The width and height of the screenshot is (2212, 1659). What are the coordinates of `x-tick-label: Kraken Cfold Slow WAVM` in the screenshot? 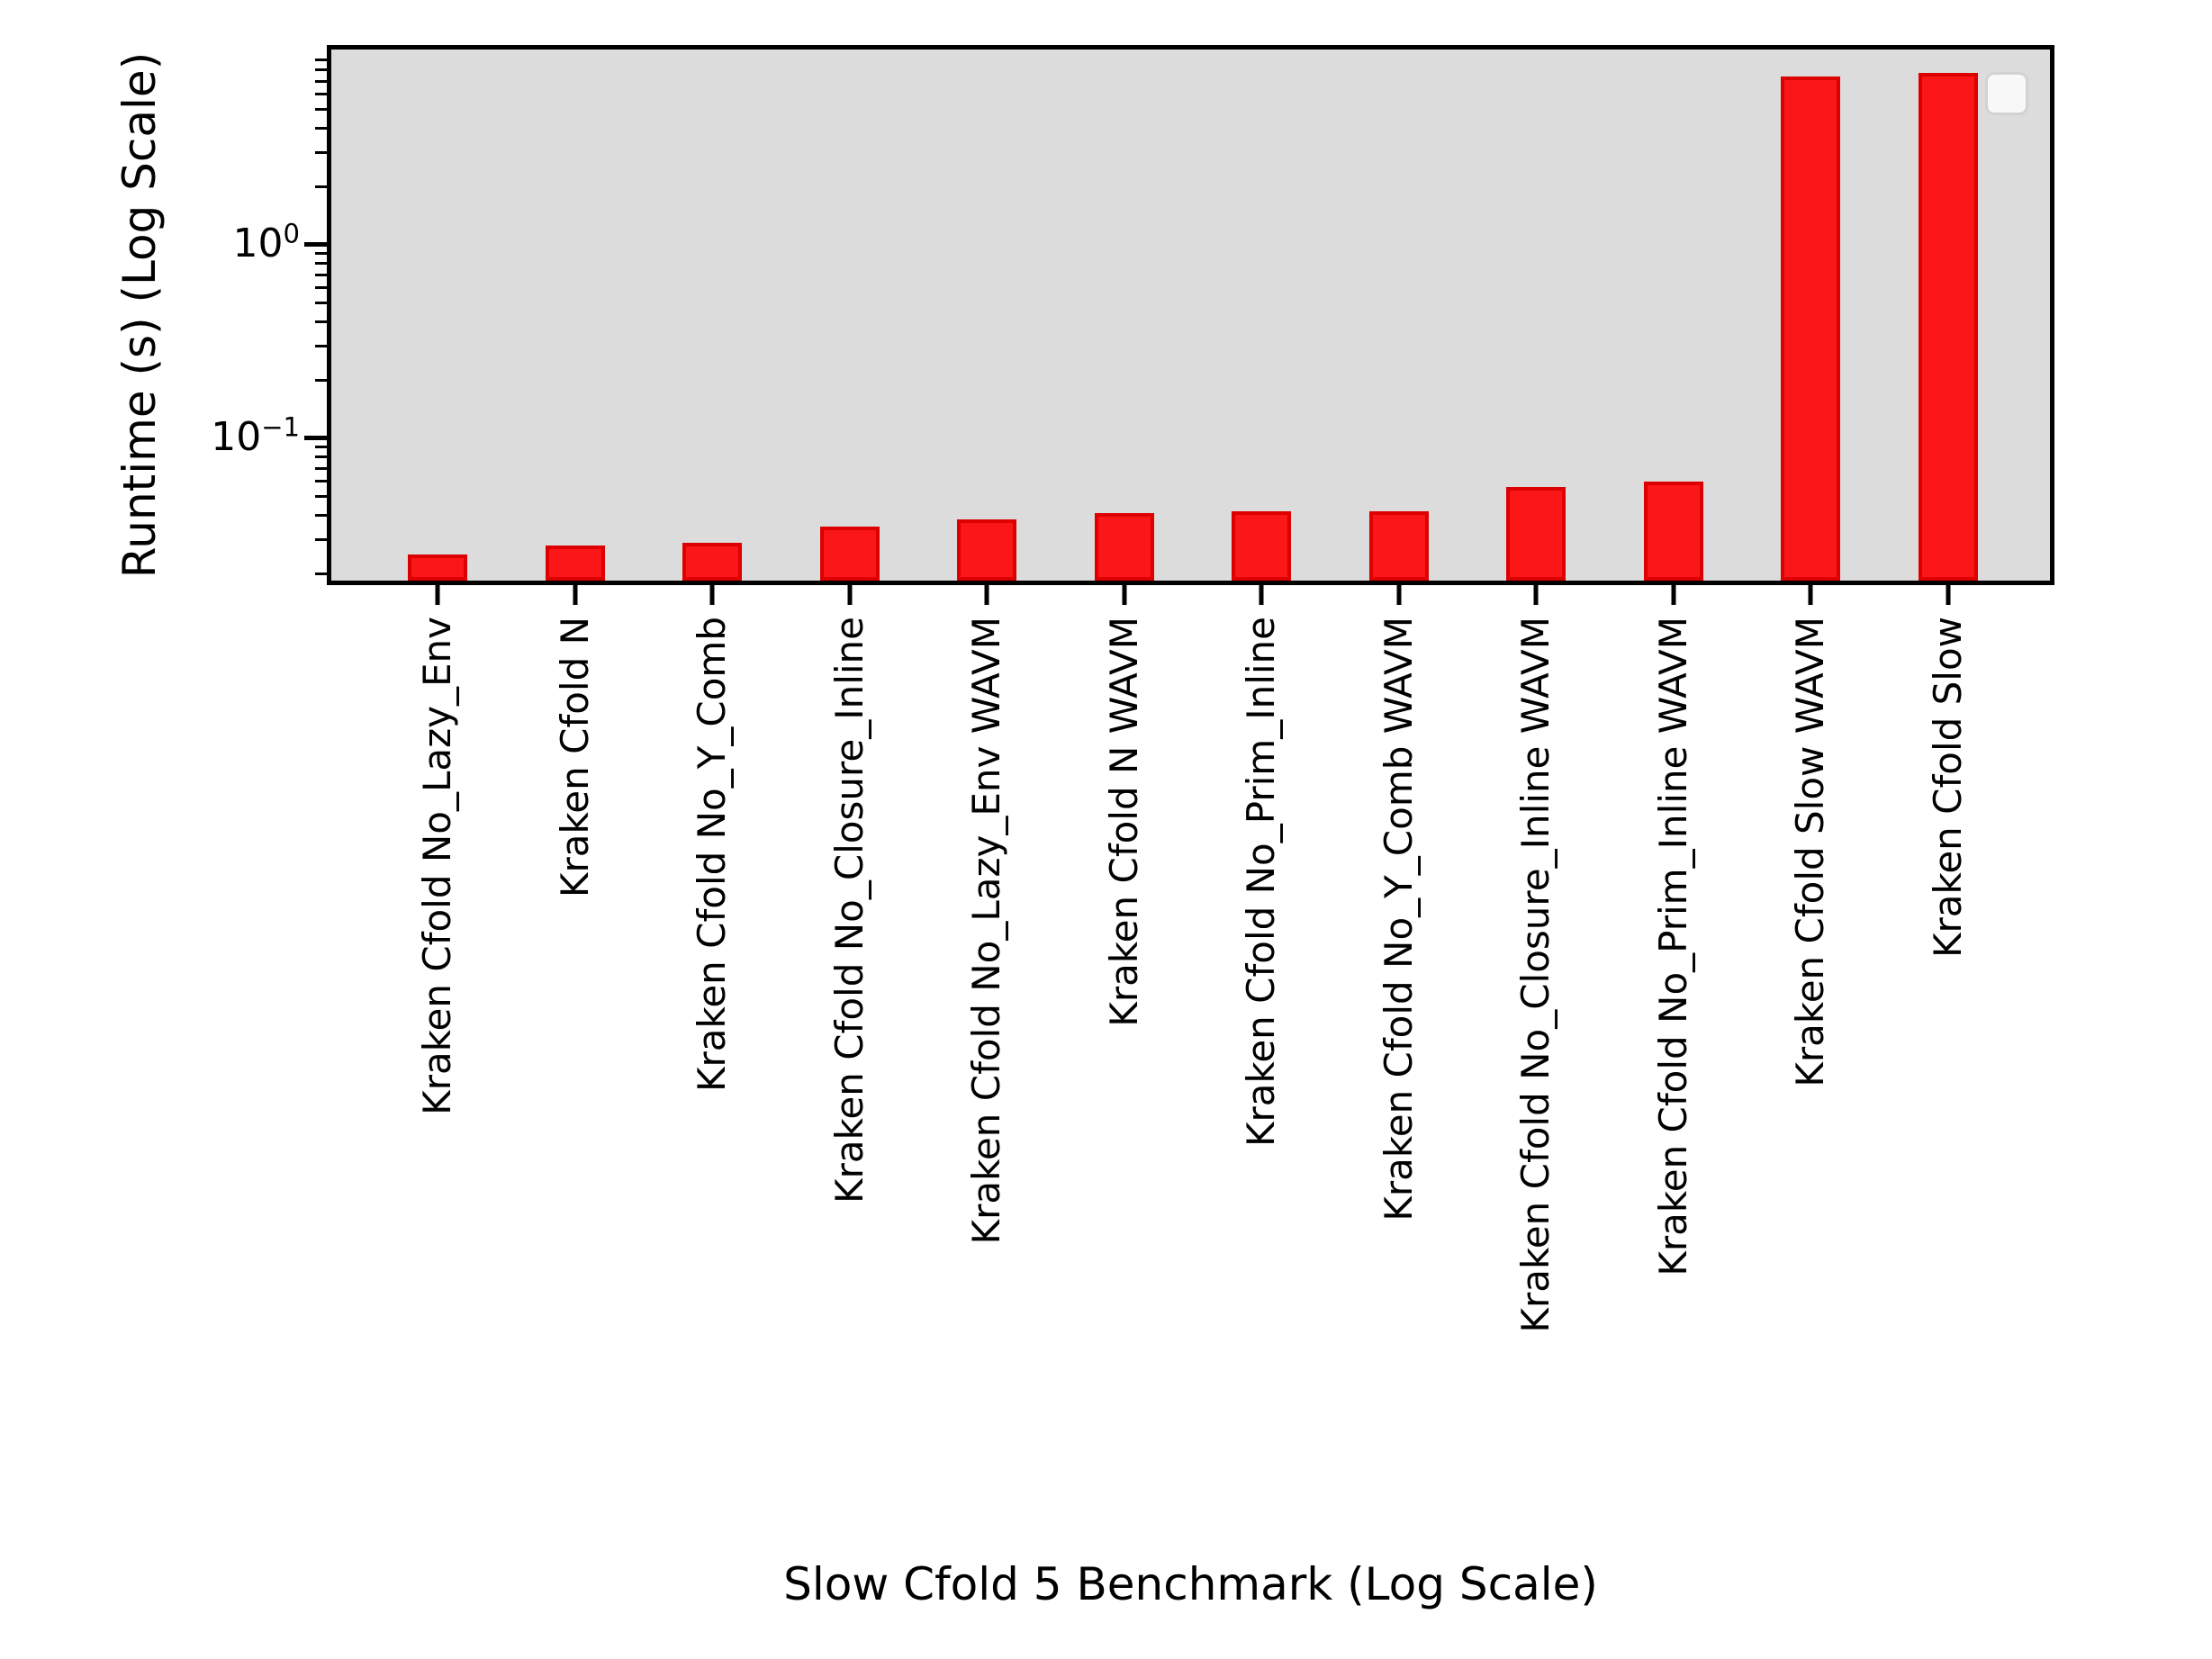 It's located at (1809, 852).